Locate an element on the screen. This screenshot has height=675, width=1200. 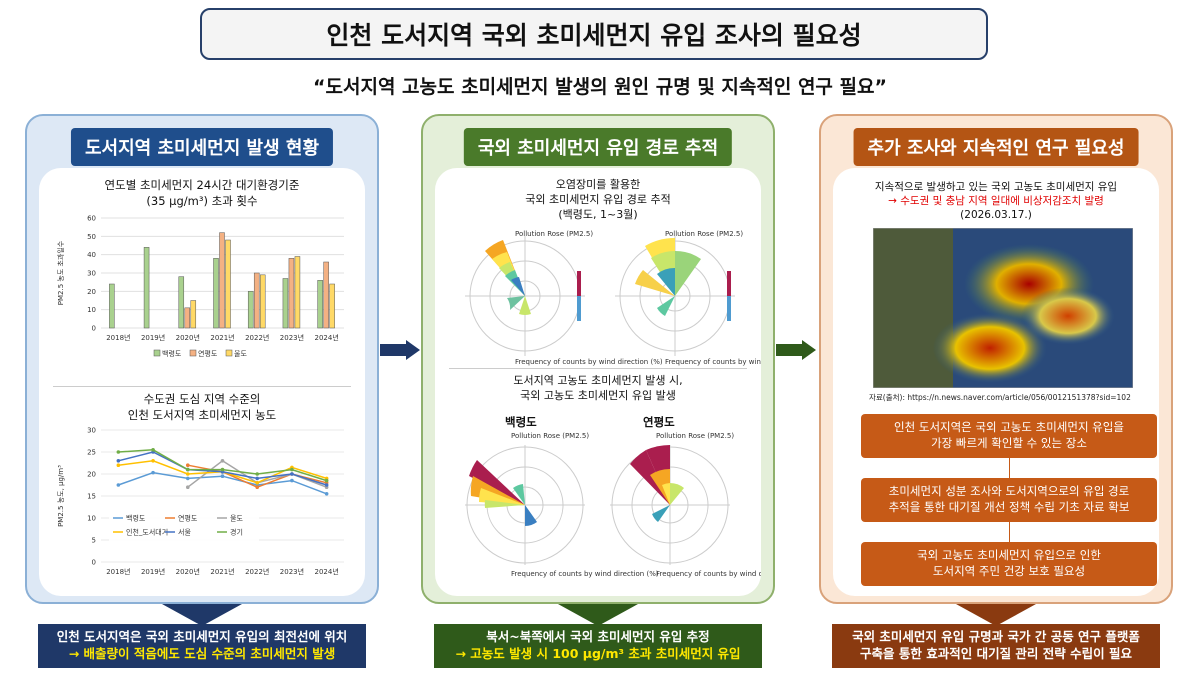
legend-box is located at coordinates (184, 525).